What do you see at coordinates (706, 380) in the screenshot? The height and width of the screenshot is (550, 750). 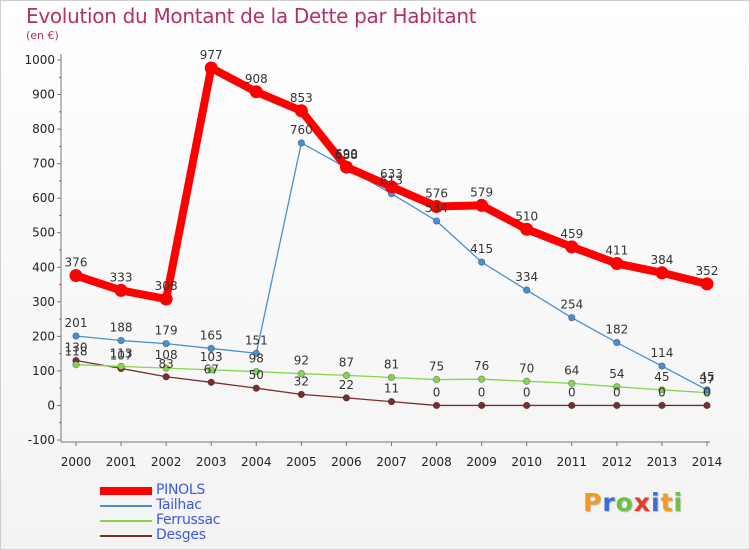 I see `data-label-ferrussac: 37` at bounding box center [706, 380].